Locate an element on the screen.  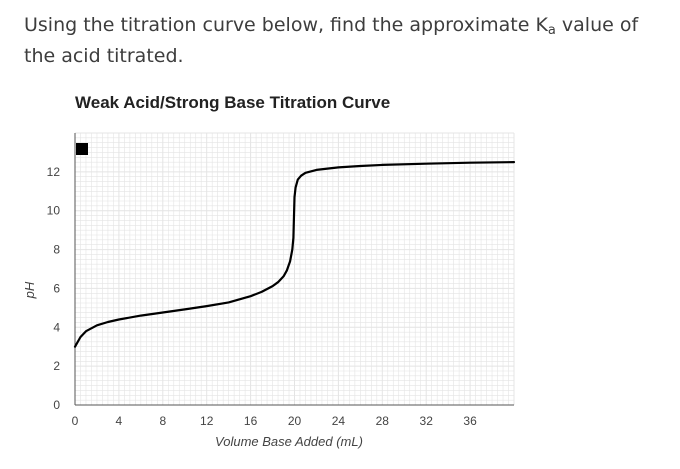
x-tick-label: 36 is located at coordinates (470, 421).